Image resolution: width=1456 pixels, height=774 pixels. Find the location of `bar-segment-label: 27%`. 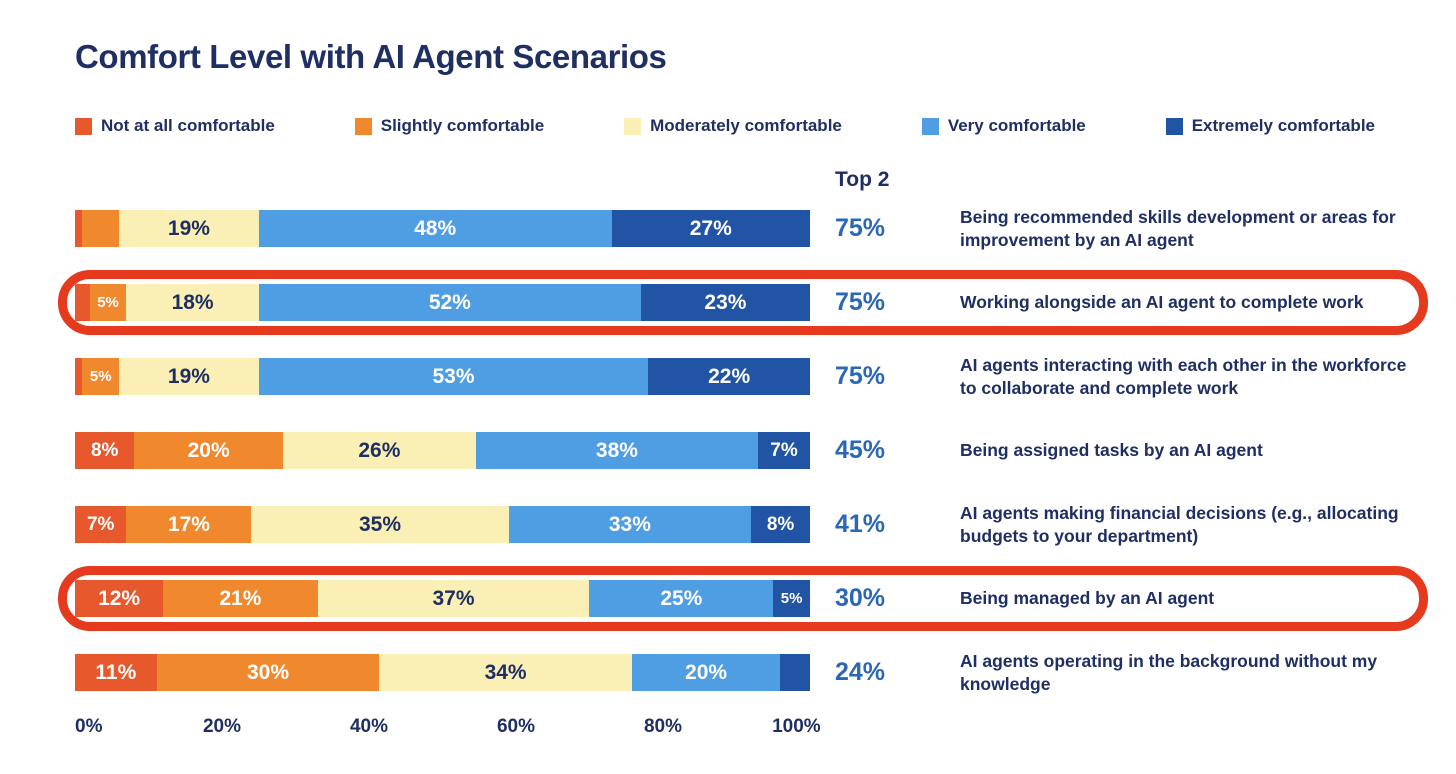

bar-segment-label: 27% is located at coordinates (710, 228).